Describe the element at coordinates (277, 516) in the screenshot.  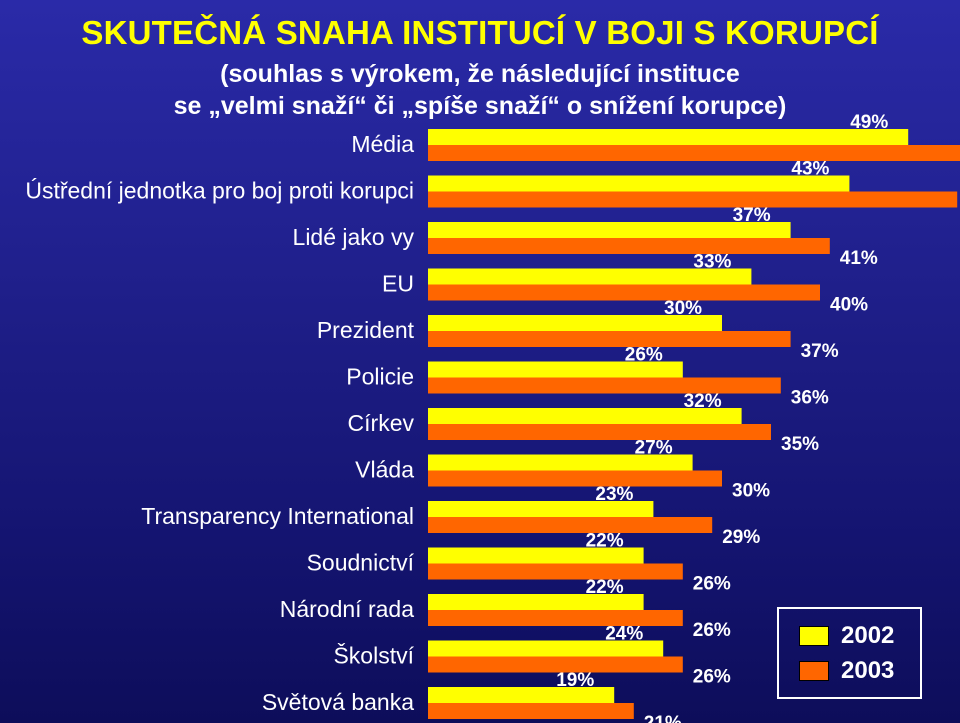
I see `category-label-transparency-international: Transparency International` at that location.